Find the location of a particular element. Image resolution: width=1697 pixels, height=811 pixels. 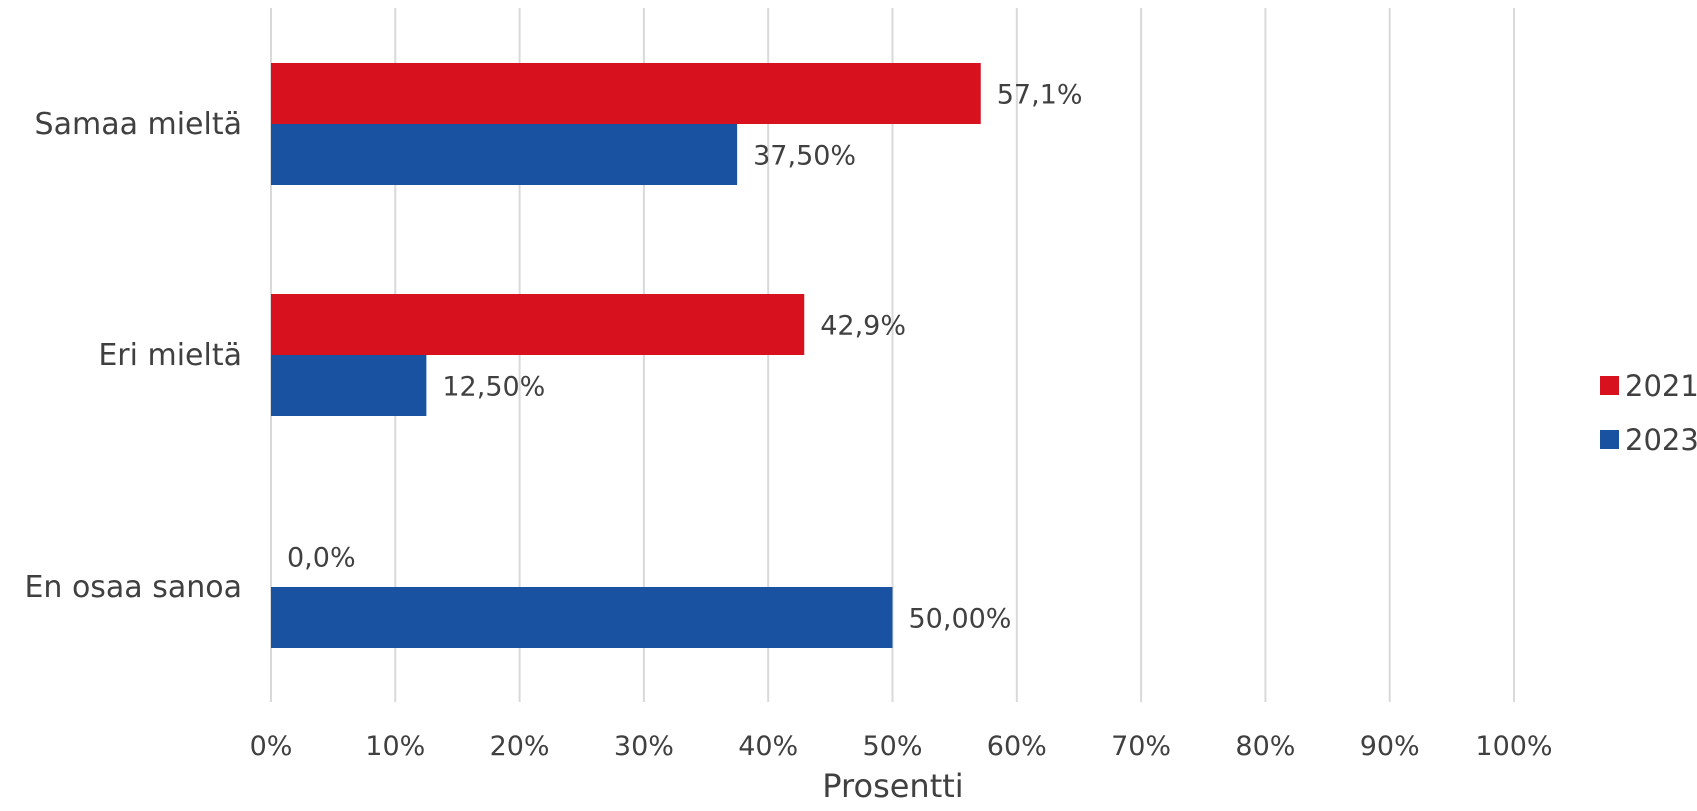

x-tick-label: 90% is located at coordinates (1390, 746).